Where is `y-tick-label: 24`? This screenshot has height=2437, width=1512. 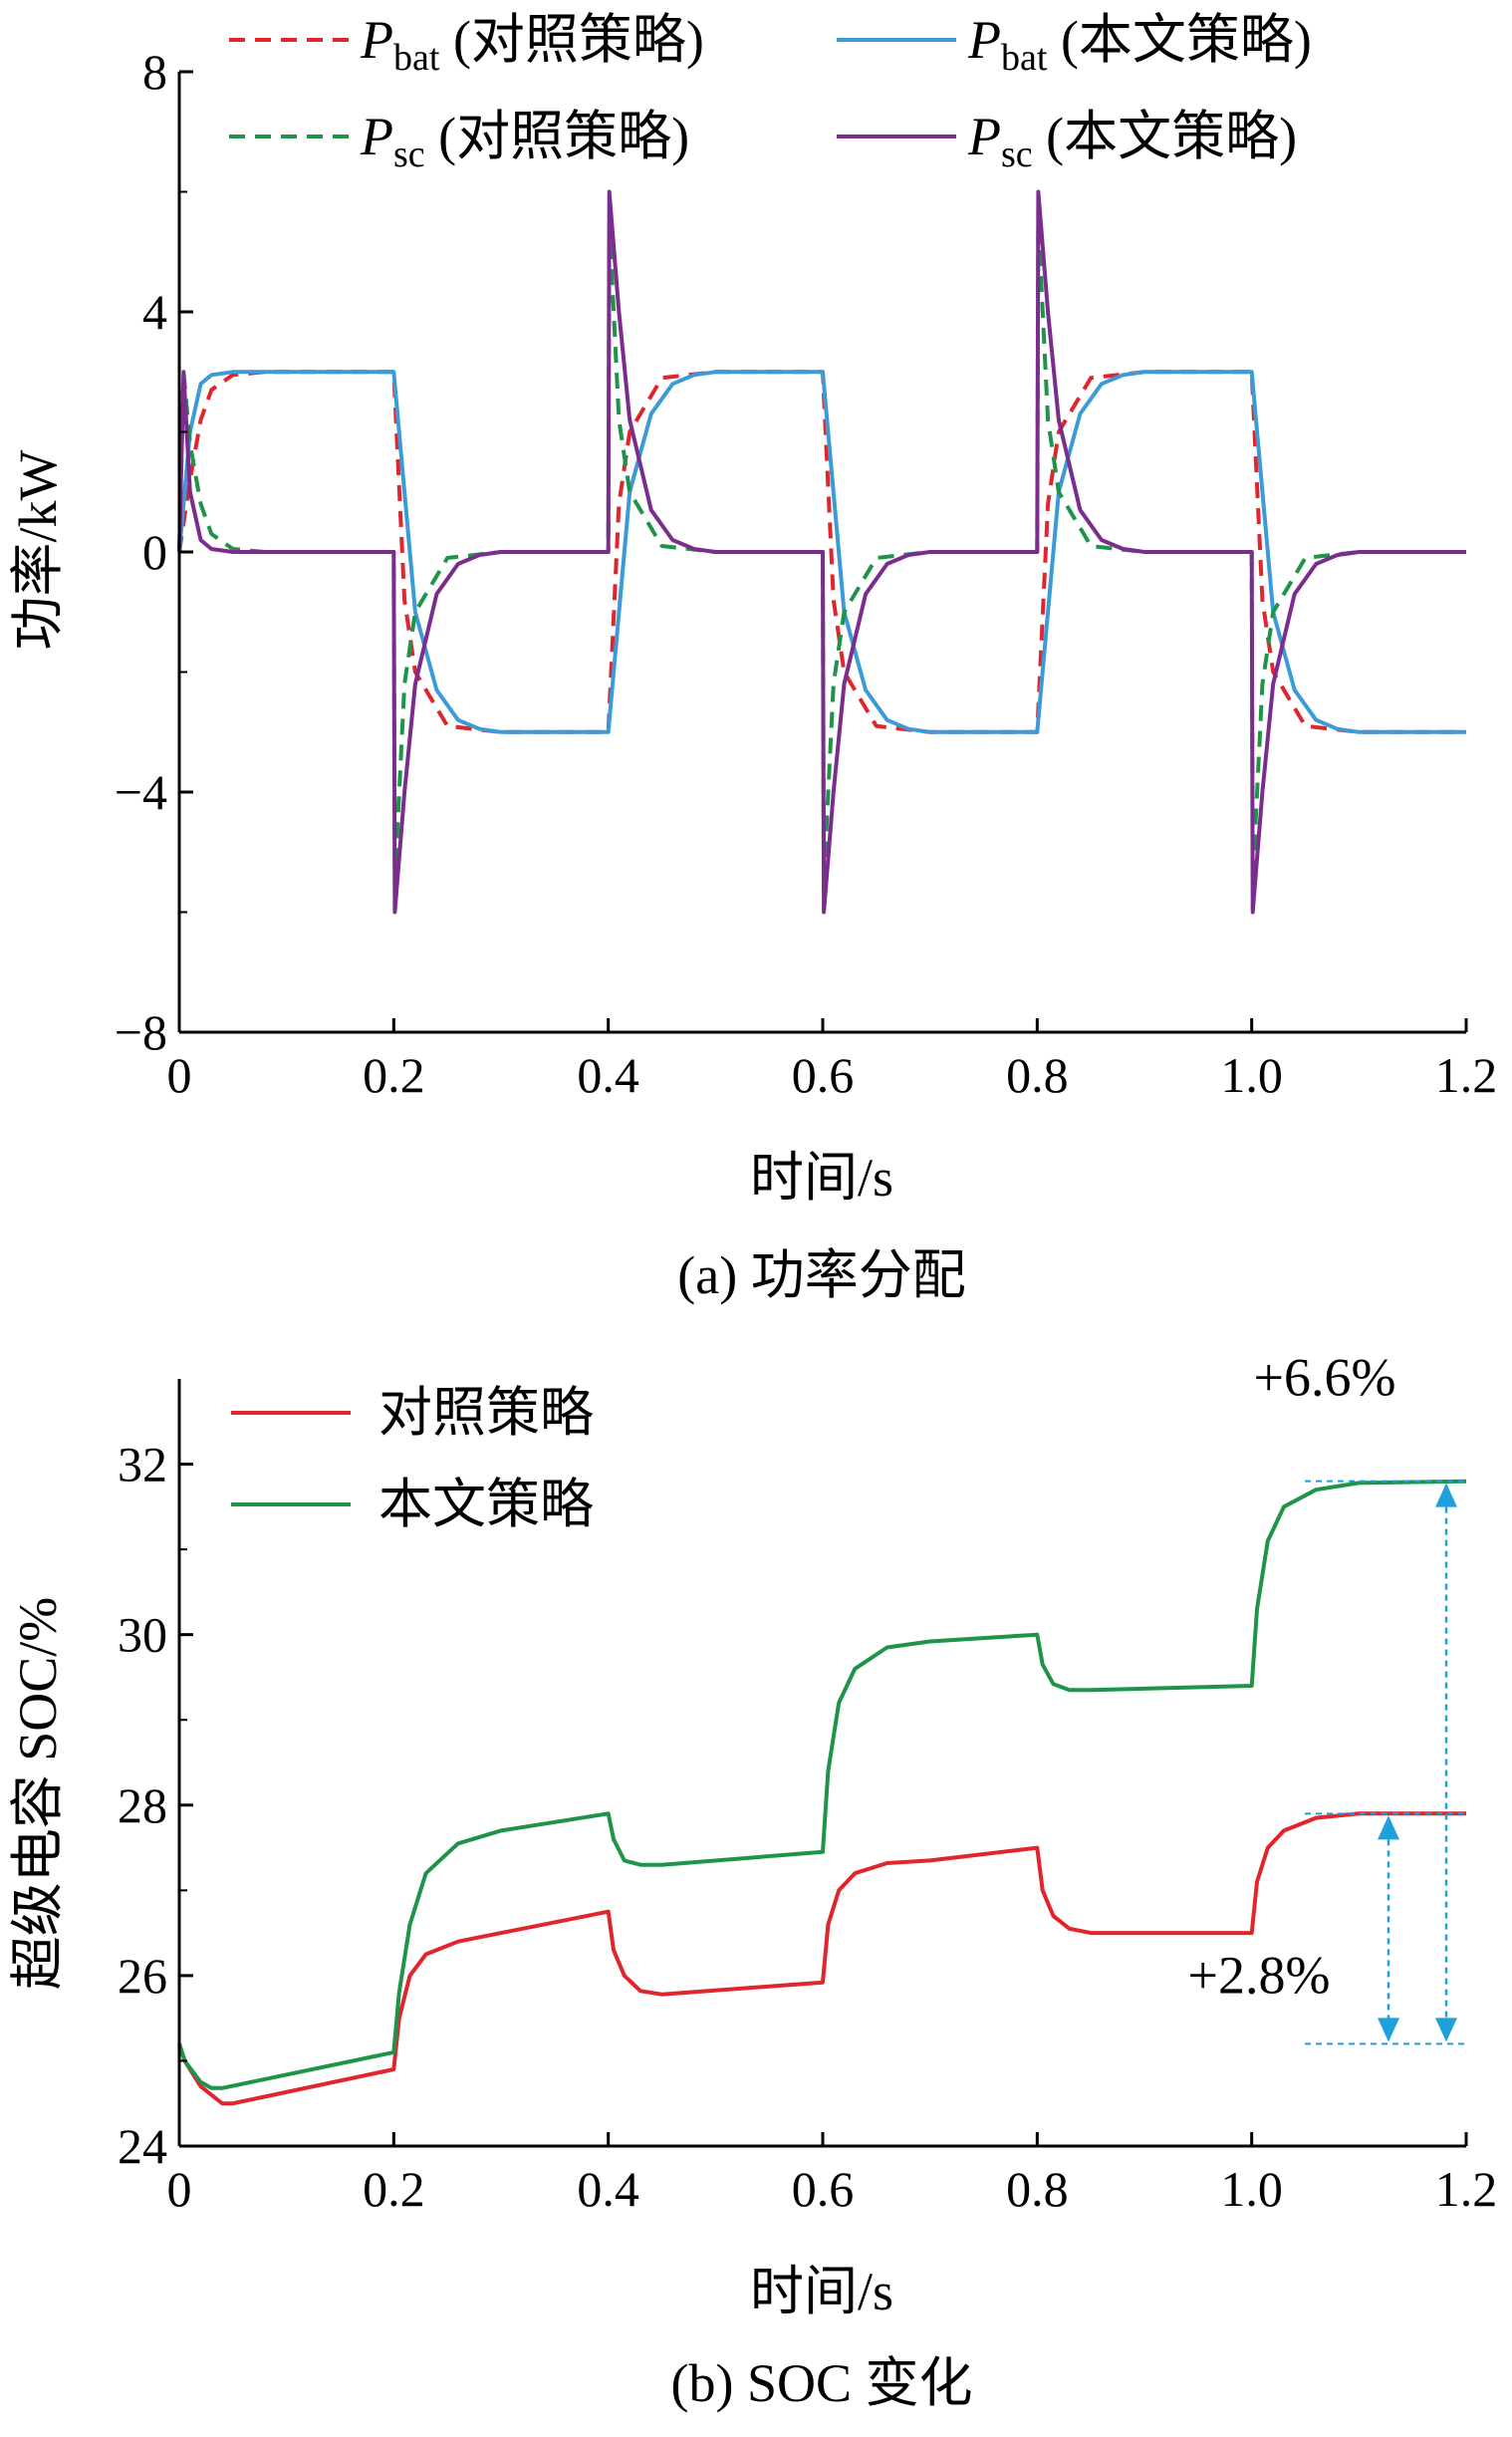
y-tick-label: 24 is located at coordinates (142, 2146).